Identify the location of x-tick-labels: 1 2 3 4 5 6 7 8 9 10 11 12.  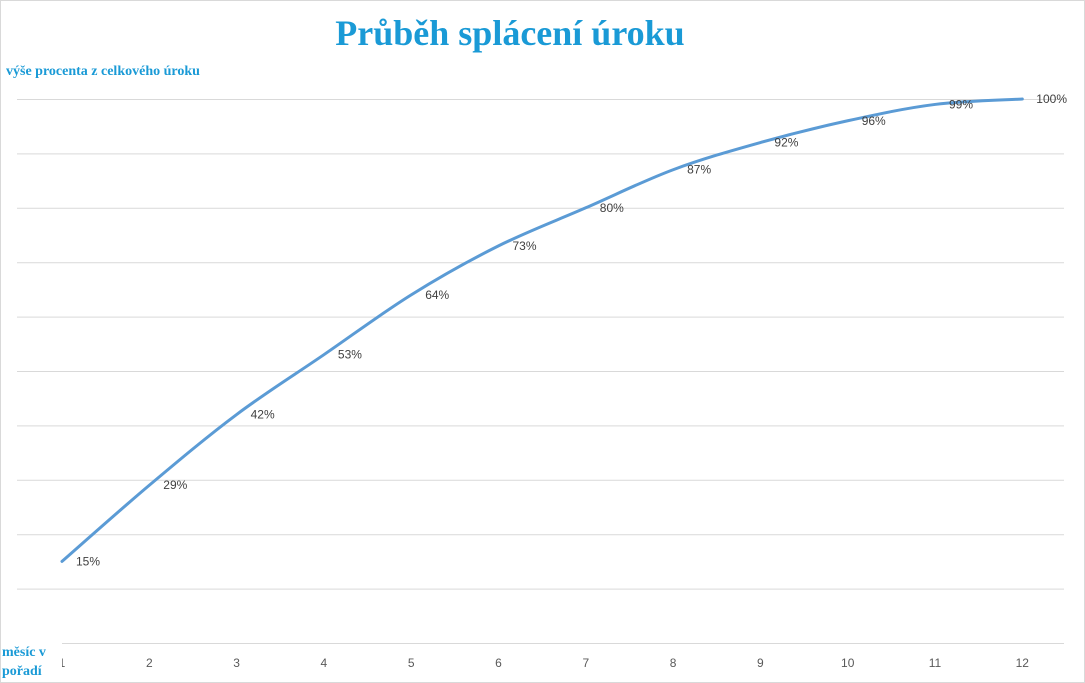
(544, 663).